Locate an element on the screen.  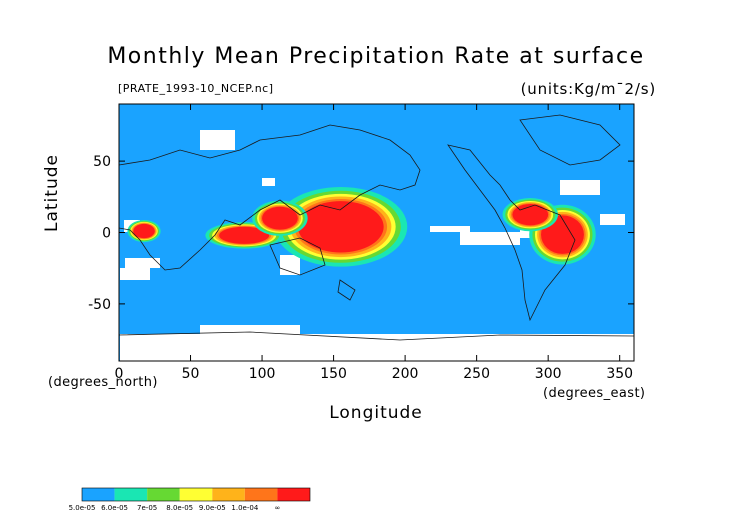
colorbar-border is located at coordinates (196, 494).